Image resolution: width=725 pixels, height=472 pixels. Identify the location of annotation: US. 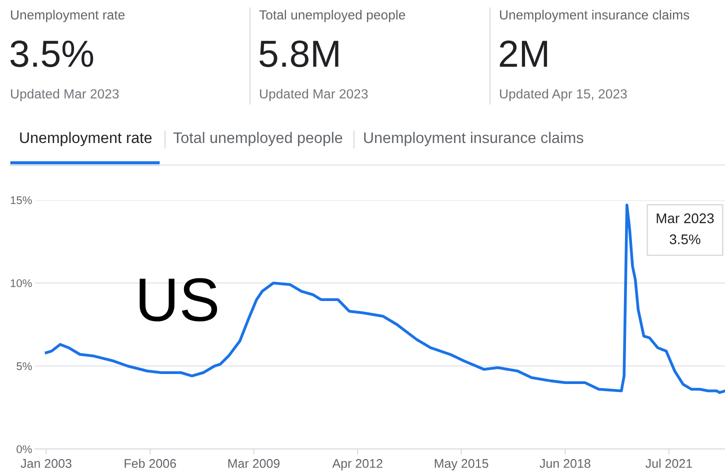
(179, 300).